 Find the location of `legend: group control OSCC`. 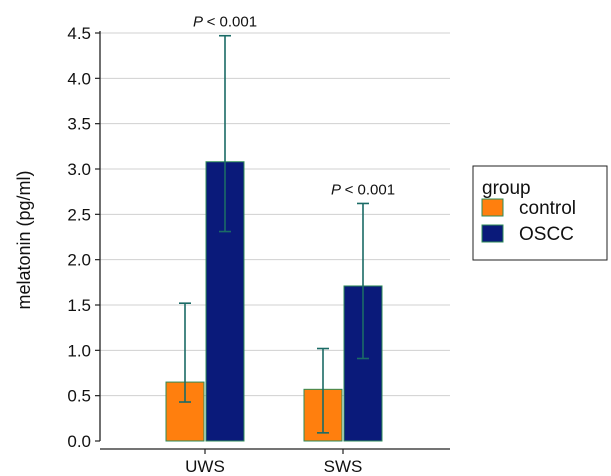

legend: group control OSCC is located at coordinates (540, 213).